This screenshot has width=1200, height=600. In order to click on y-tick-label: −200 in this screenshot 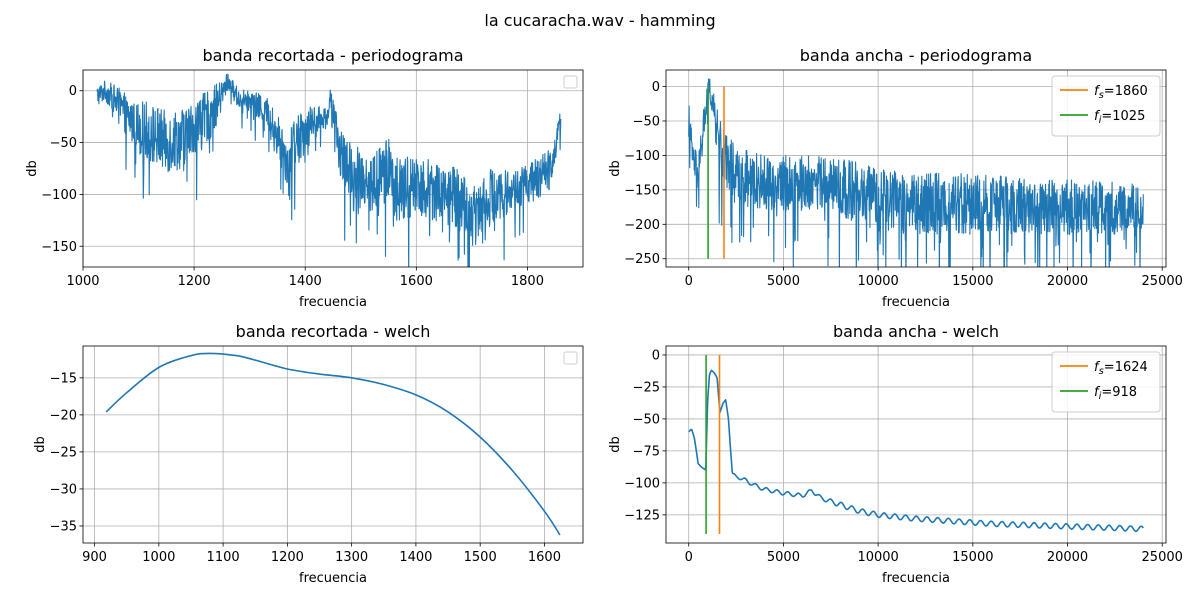, I will do `click(642, 225)`.